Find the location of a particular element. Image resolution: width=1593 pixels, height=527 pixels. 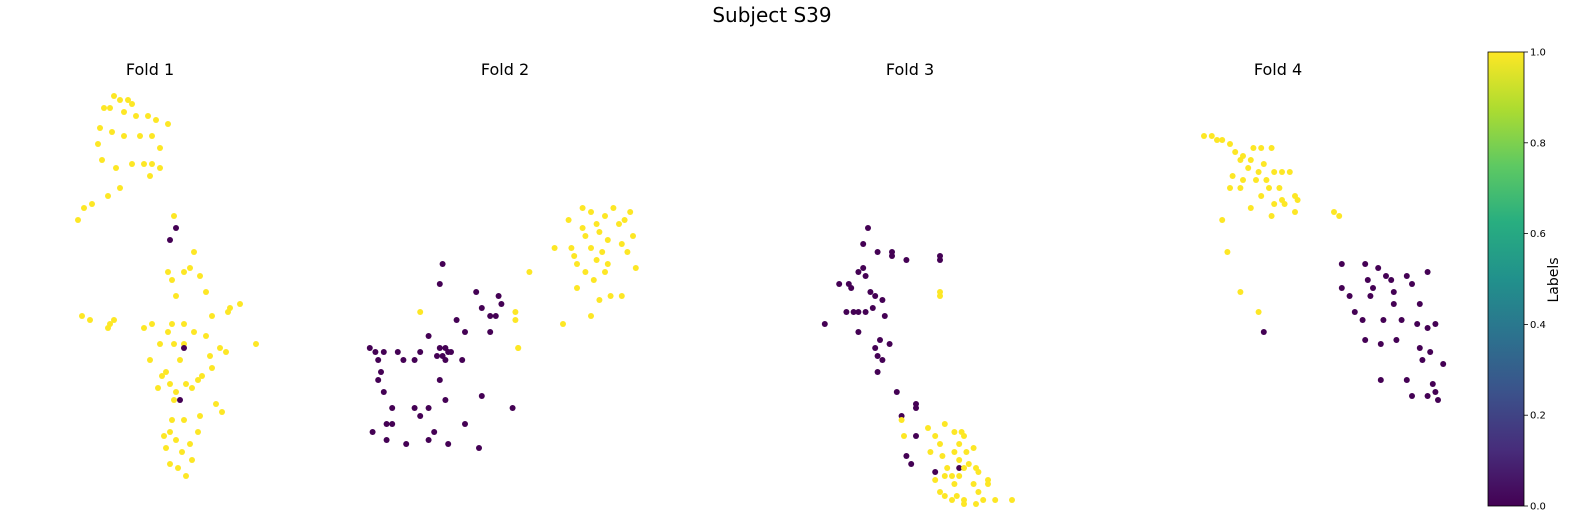

figure-title: Subject S39 is located at coordinates (771, 15).